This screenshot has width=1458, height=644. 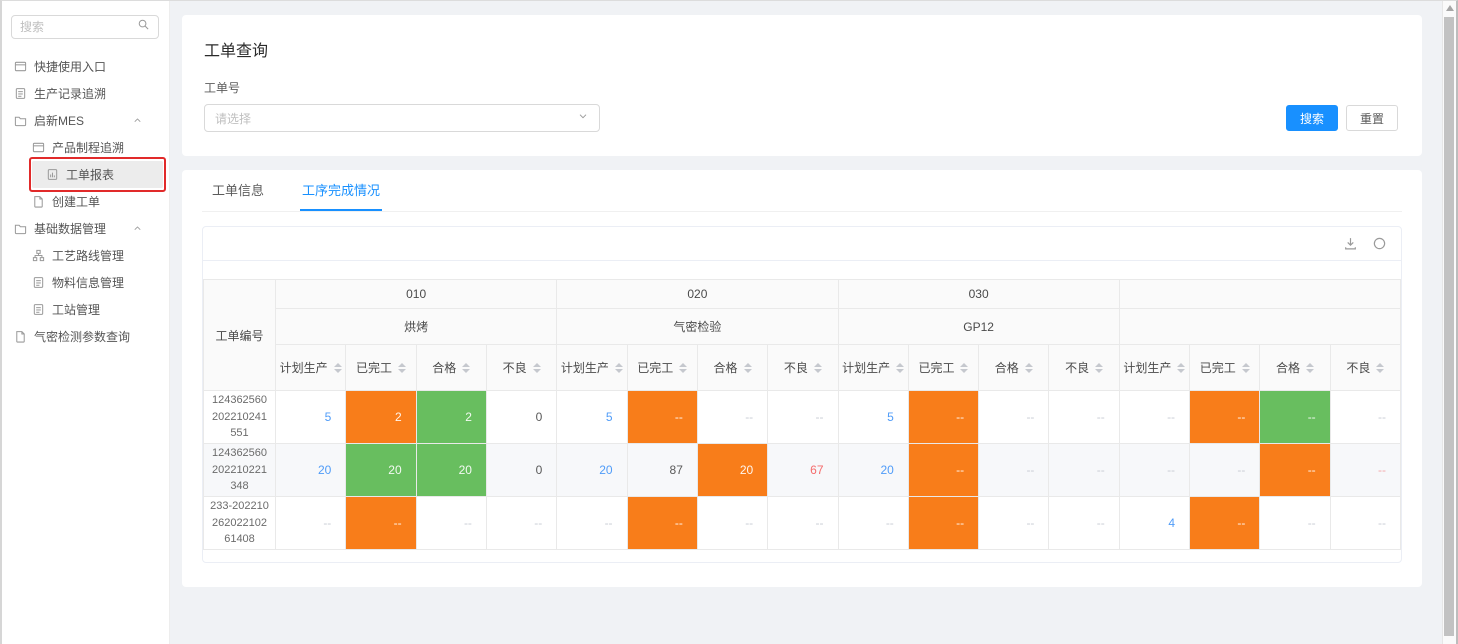 What do you see at coordinates (341, 190) in the screenshot?
I see `tab-2: 工序完成情况` at bounding box center [341, 190].